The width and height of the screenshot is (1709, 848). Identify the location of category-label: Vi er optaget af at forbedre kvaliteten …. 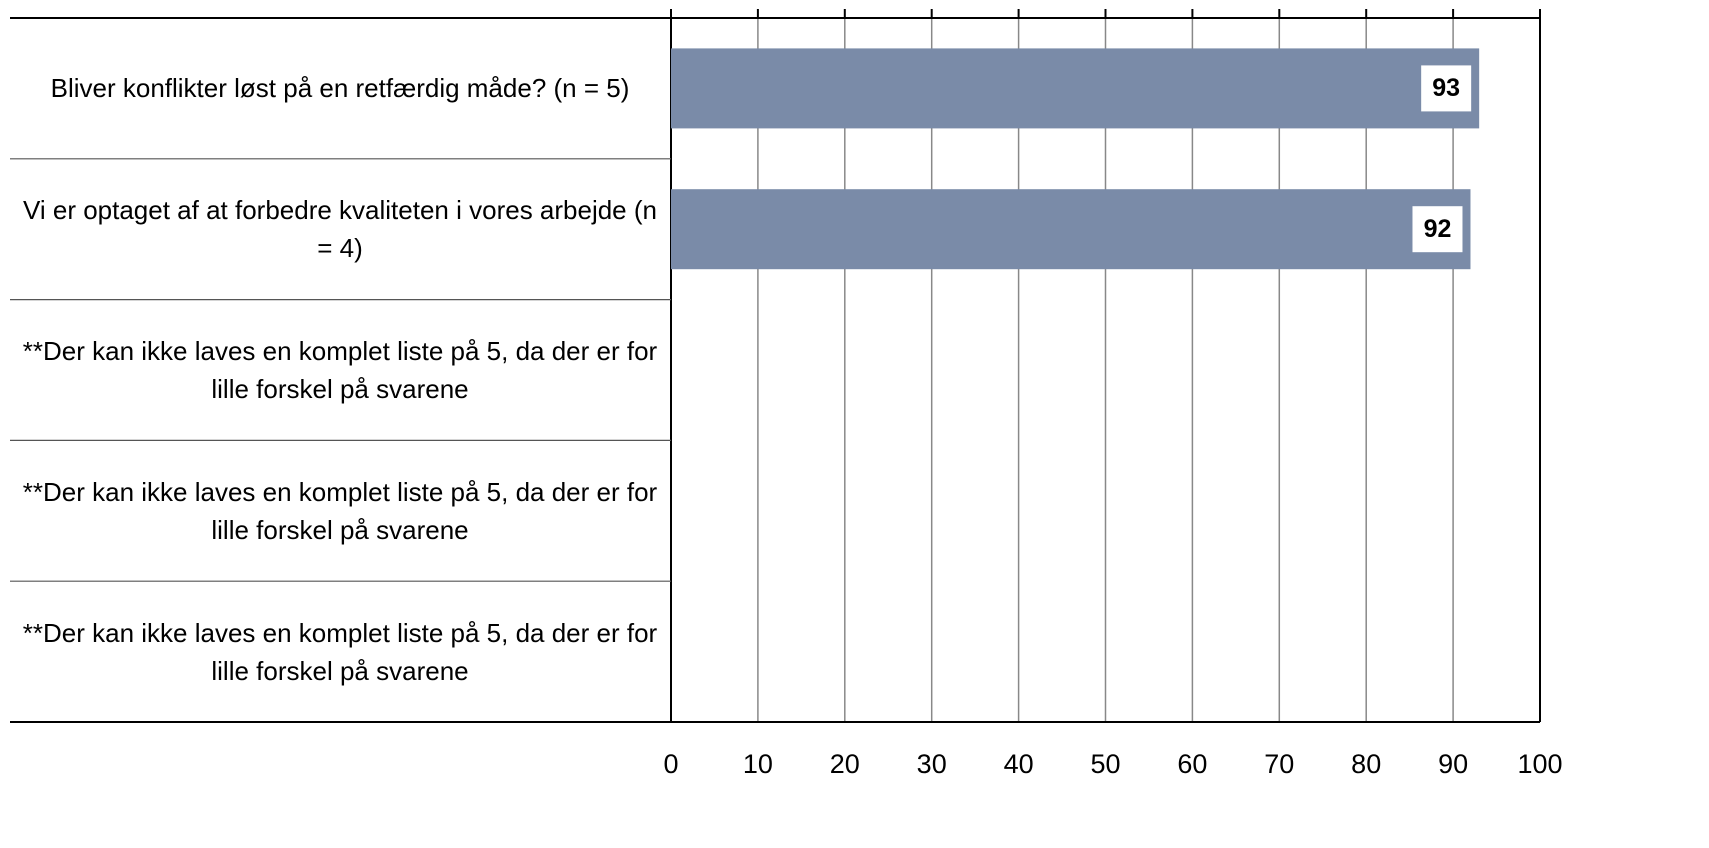
(339, 229).